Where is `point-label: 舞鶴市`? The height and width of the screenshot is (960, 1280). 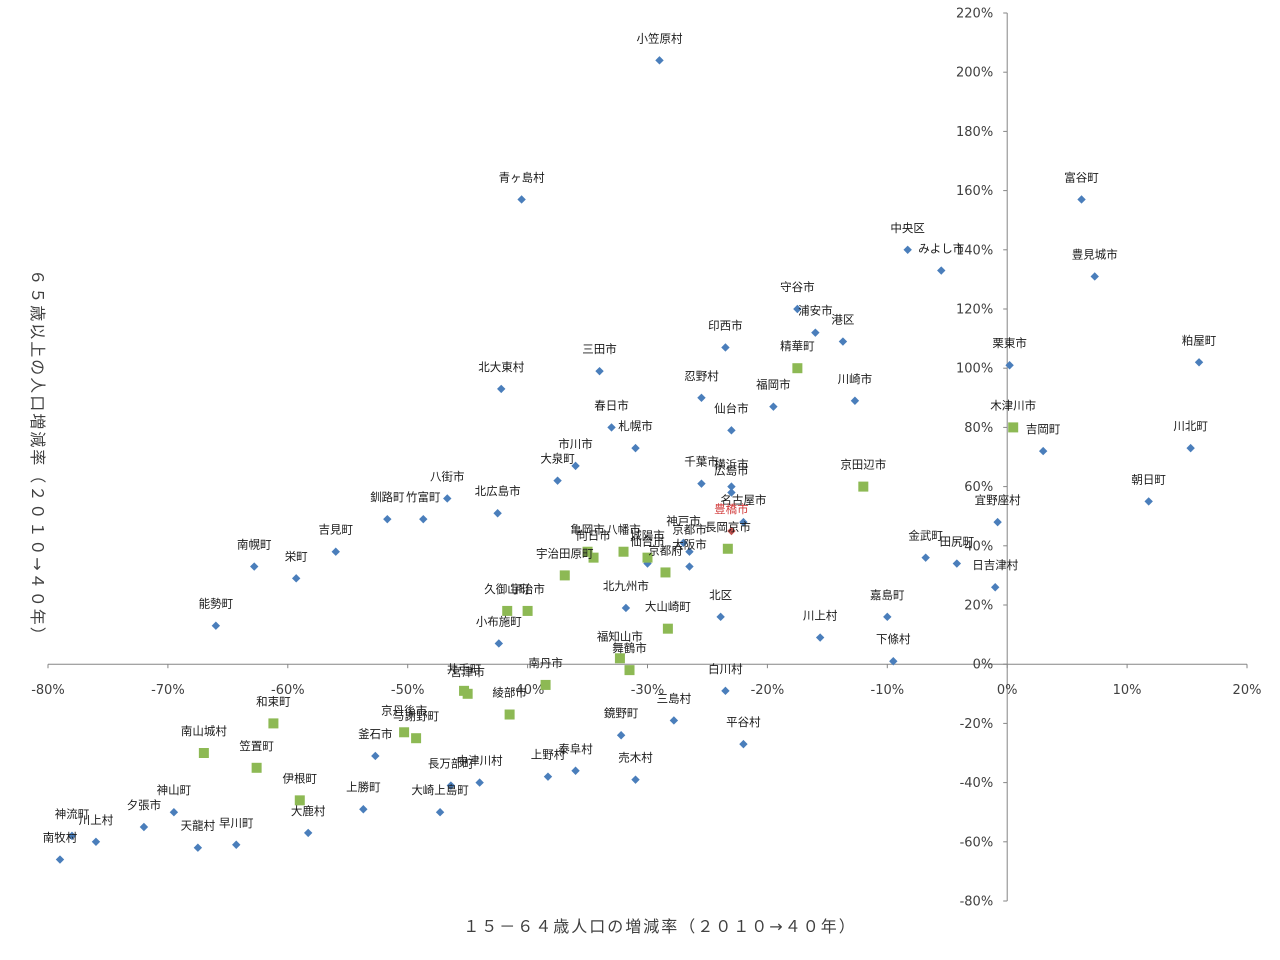 point-label: 舞鶴市 is located at coordinates (629, 648).